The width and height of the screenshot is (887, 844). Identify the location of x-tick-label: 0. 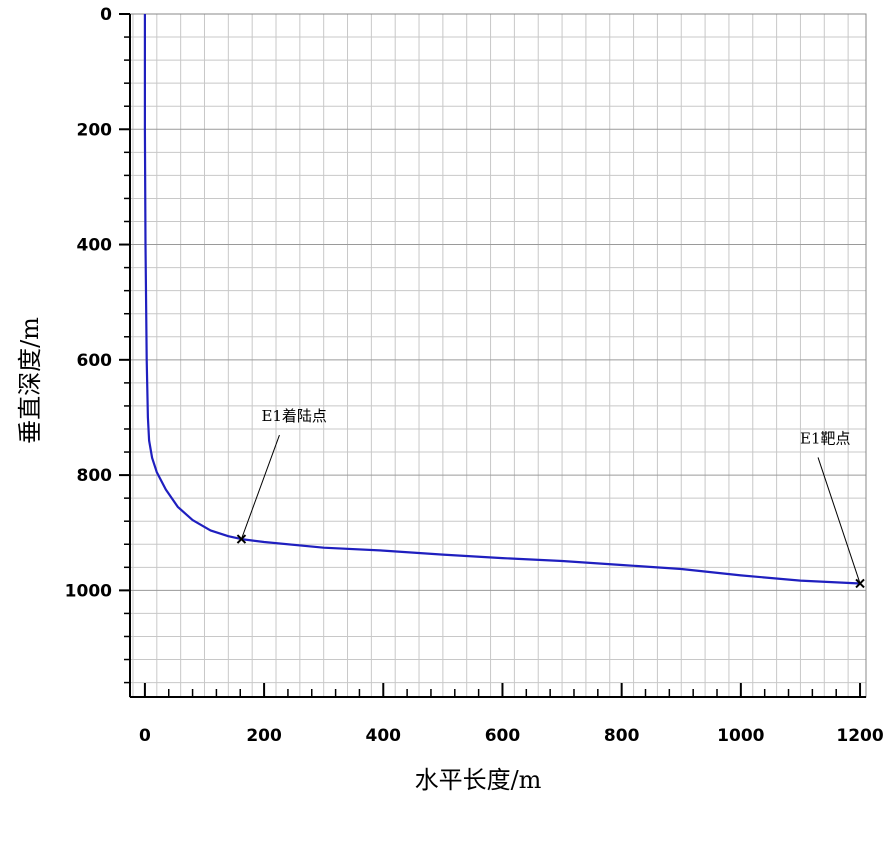
(145, 736).